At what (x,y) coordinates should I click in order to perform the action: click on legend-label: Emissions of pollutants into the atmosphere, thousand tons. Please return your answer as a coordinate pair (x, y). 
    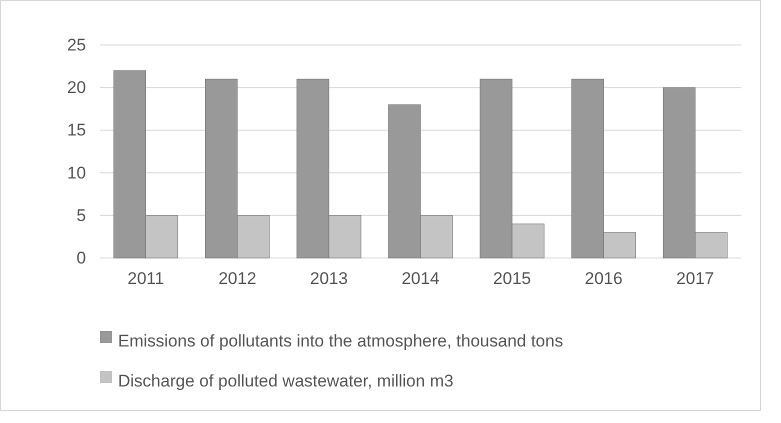
    Looking at the image, I should click on (341, 340).